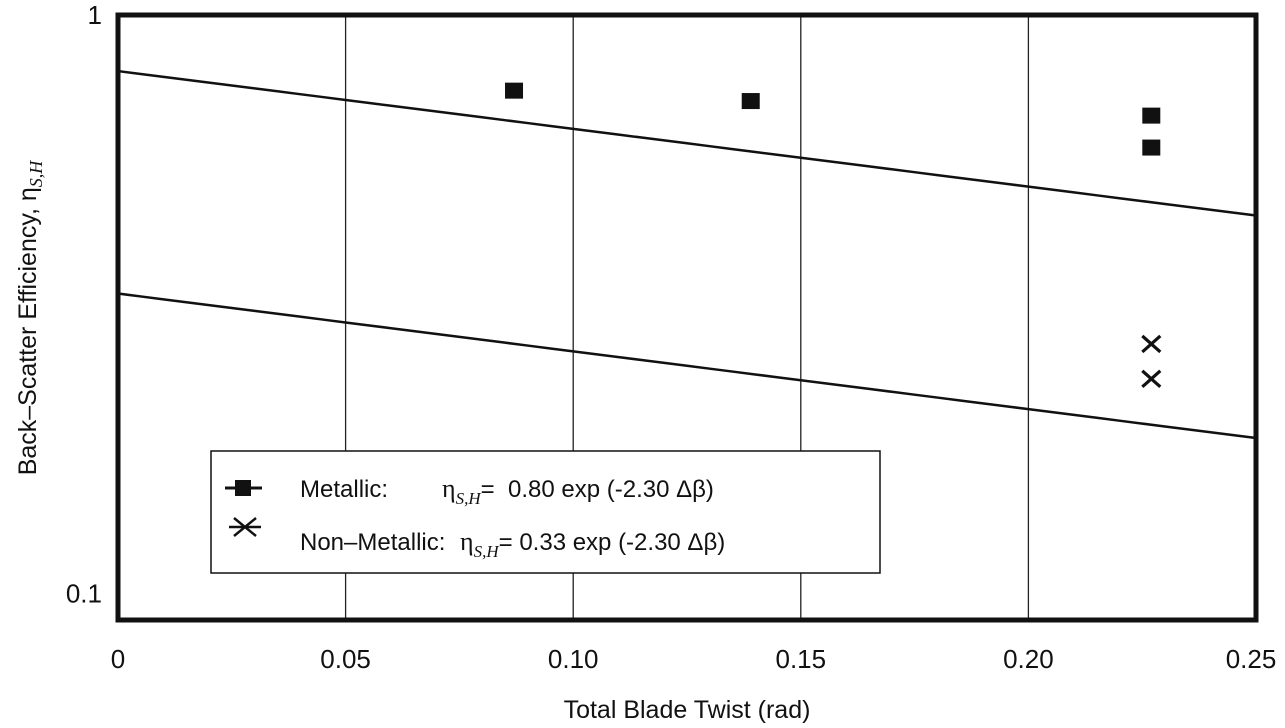 The width and height of the screenshot is (1285, 728). I want to click on legend-box, so click(545, 512).